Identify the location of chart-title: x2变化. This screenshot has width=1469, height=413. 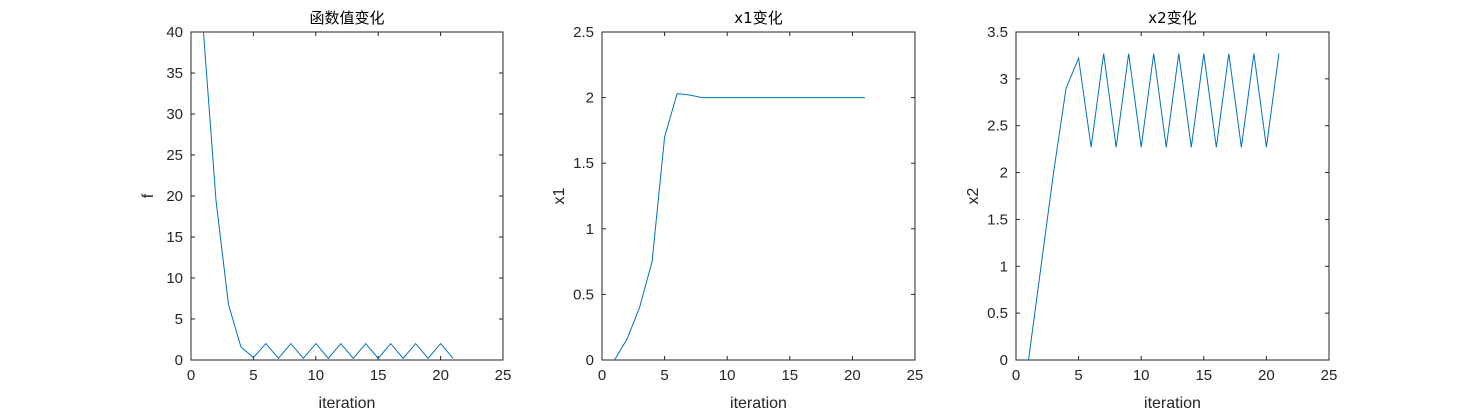
(1172, 18).